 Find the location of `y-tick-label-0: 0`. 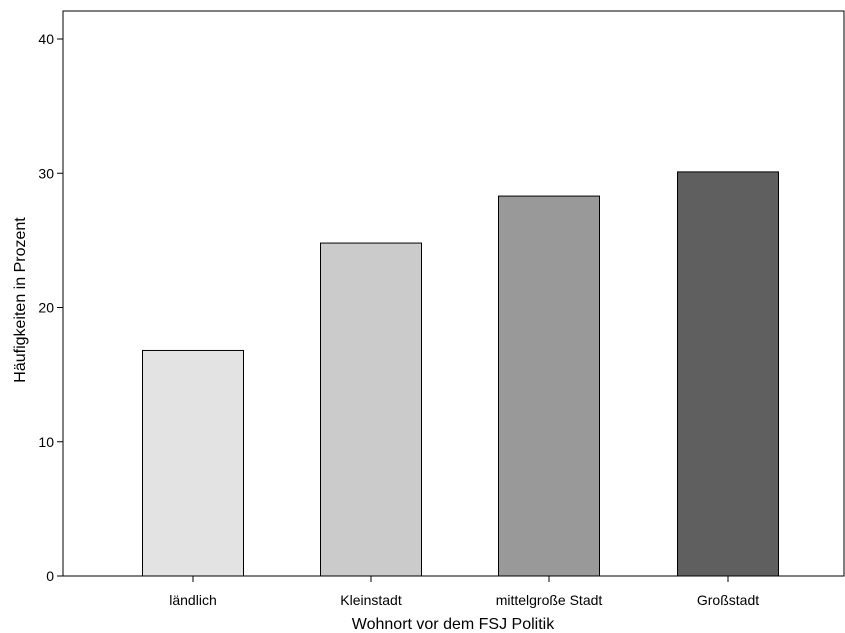

y-tick-label-0: 0 is located at coordinates (50, 576).